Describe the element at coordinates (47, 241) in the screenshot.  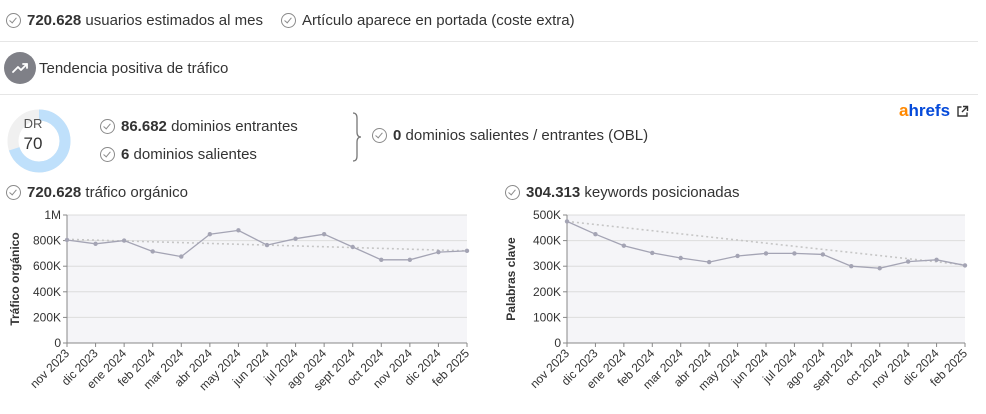
I see `y-tick-label: 800K` at that location.